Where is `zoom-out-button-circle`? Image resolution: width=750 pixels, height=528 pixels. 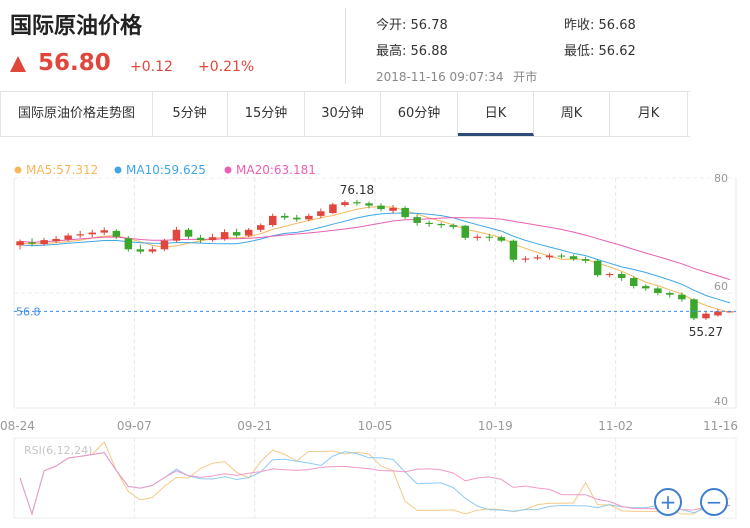 zoom-out-button-circle is located at coordinates (714, 502).